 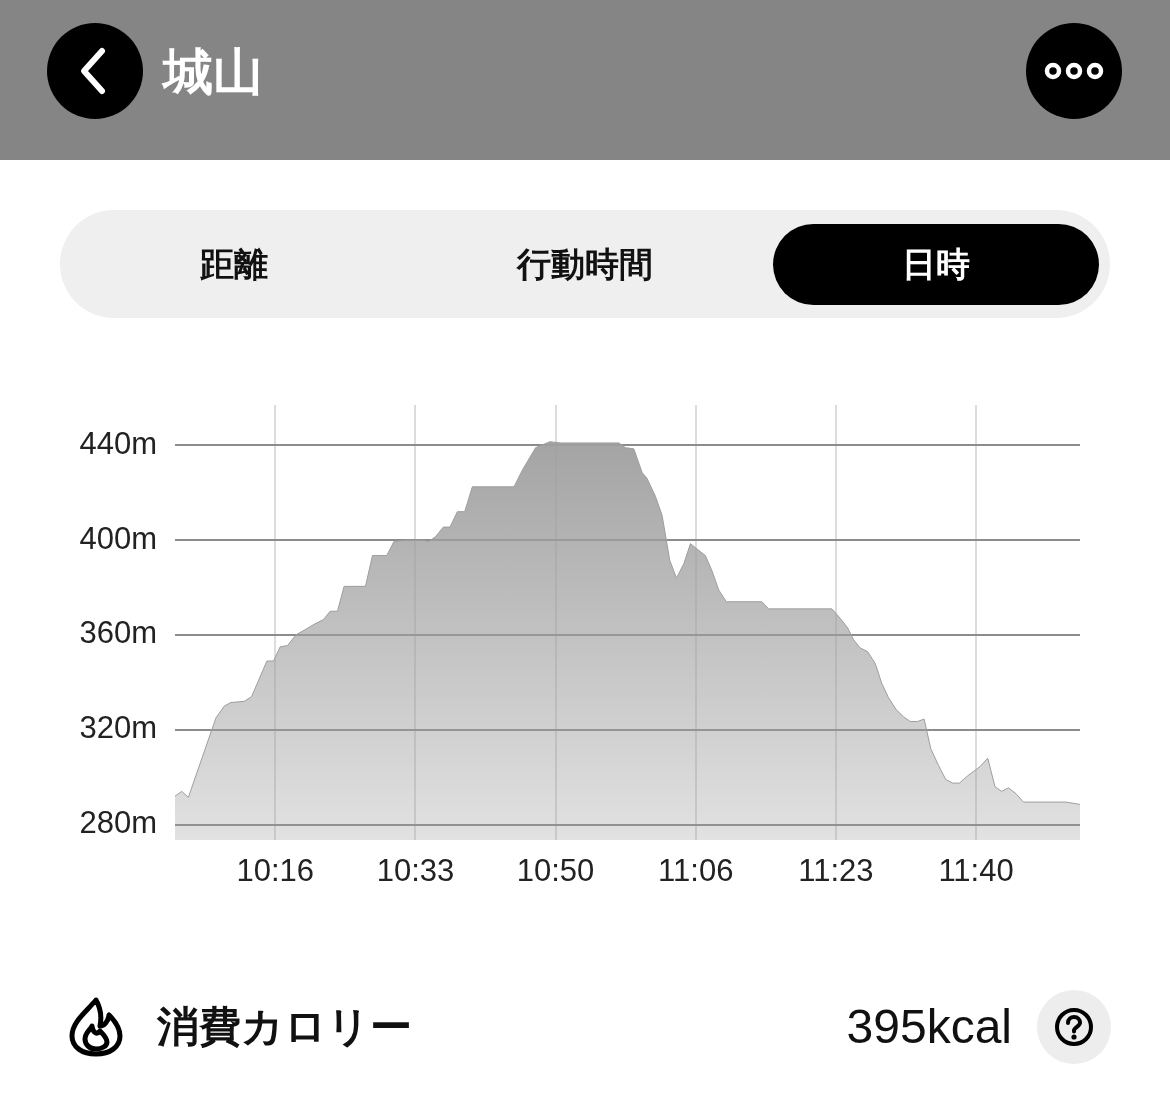 I want to click on y-tick-label: 400m, so click(x=118, y=538).